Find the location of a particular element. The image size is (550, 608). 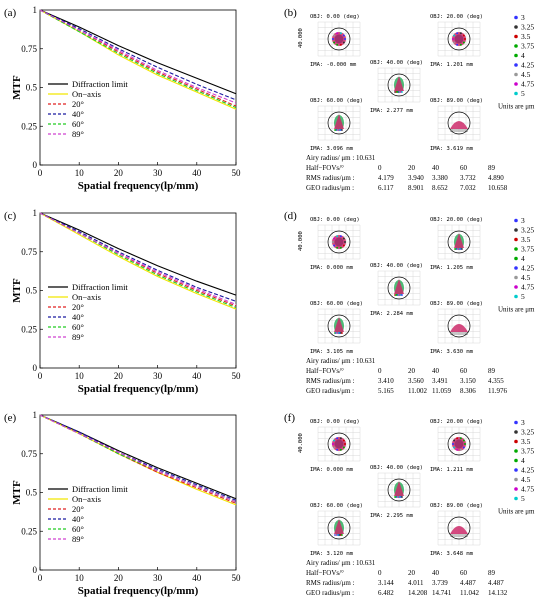

spot-field: OBJ: 60.00 (deg) IMA: 3.105 mm is located at coordinates (336, 328).